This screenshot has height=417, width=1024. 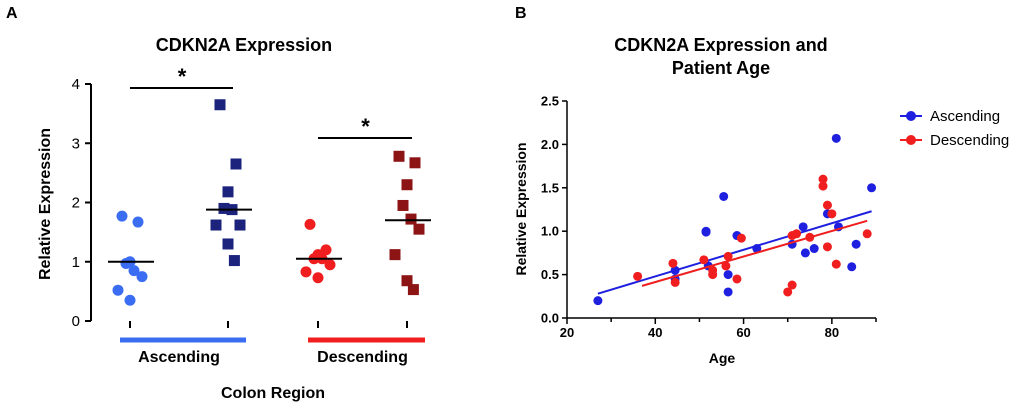 What do you see at coordinates (550, 101) in the screenshot?
I see `y-tick-label: 2.5` at bounding box center [550, 101].